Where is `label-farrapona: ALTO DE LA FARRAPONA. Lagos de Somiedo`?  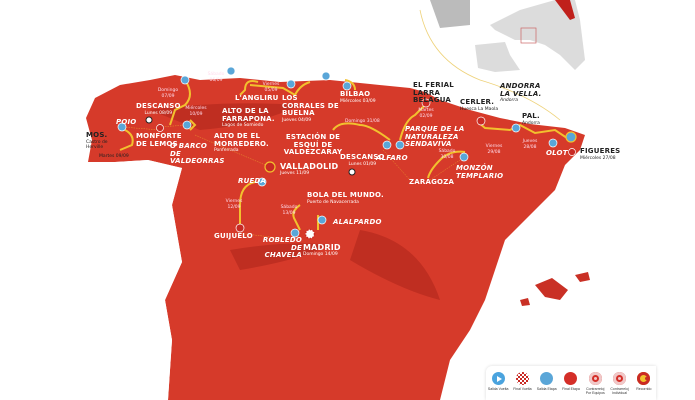
label-farrapona: ALTO DE LA FARRAPONA. Lagos de Somiedo is located at coordinates (248, 117).